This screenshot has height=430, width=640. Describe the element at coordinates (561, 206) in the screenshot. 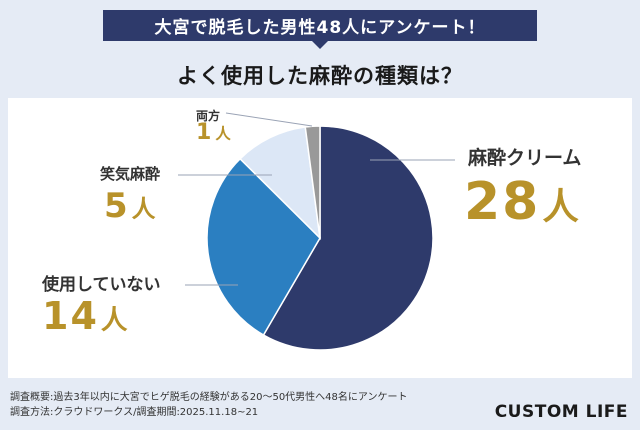

I see `value-anesthetic-cream-unit: 人` at that location.